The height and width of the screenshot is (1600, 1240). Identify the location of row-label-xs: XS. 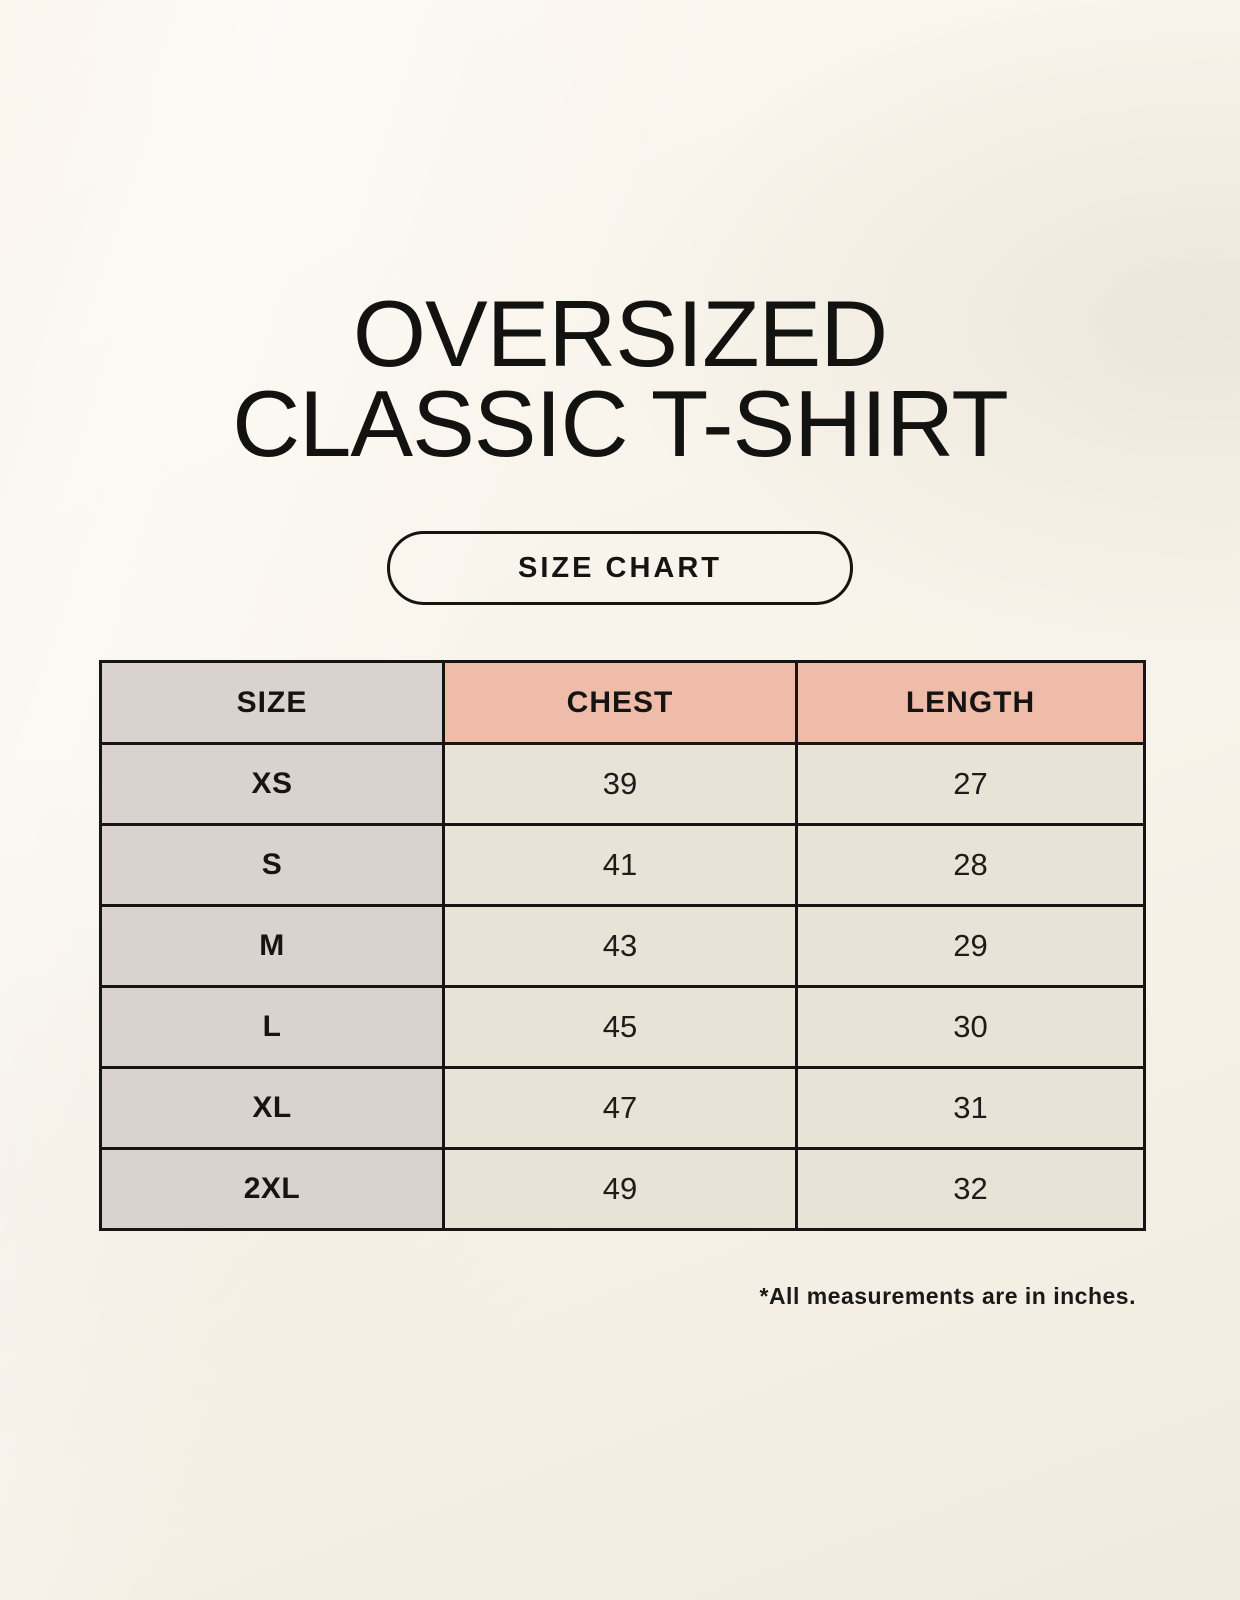
(272, 784).